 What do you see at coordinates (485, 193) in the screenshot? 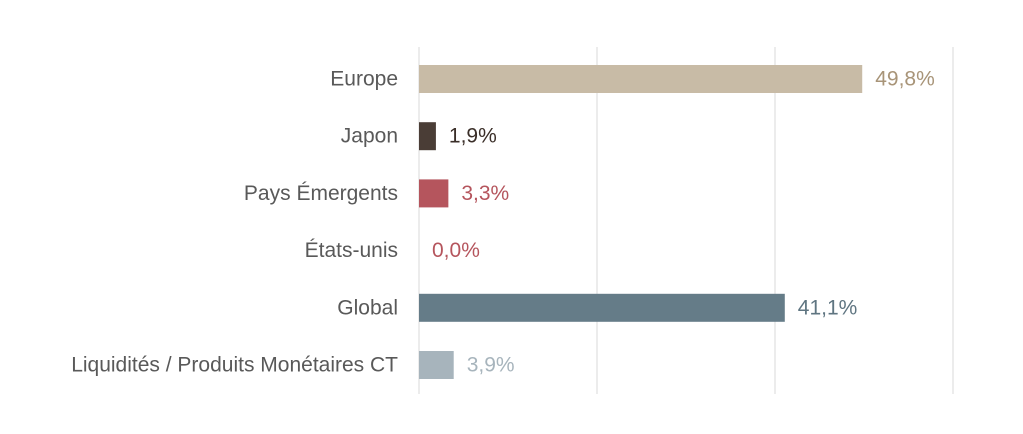
I see `value-label: 3,3%` at bounding box center [485, 193].